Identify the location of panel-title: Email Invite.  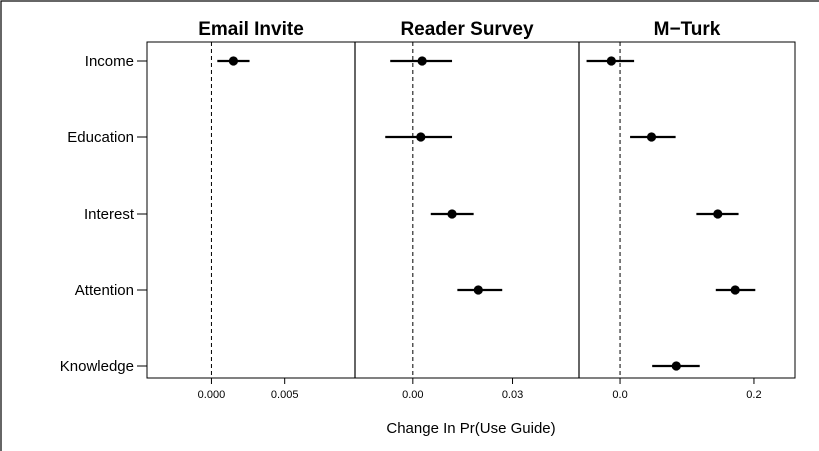
(251, 29).